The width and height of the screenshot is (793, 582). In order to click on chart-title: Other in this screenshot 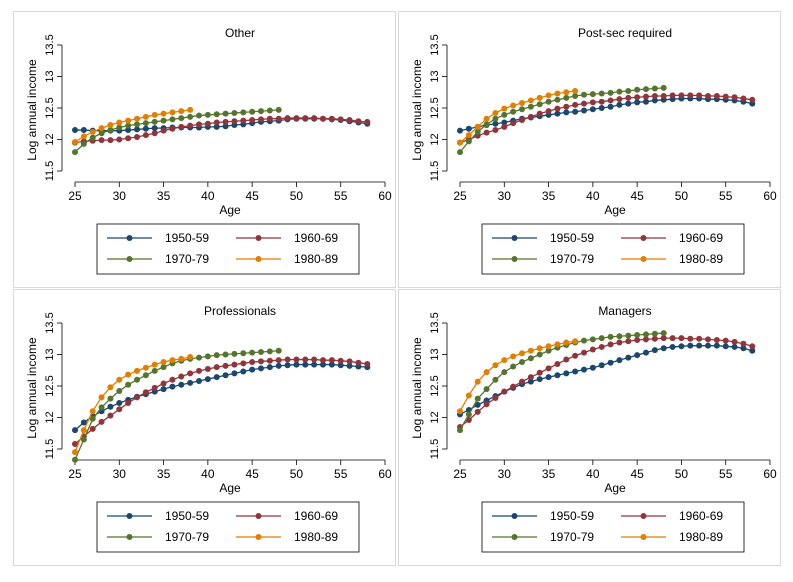, I will do `click(240, 33)`.